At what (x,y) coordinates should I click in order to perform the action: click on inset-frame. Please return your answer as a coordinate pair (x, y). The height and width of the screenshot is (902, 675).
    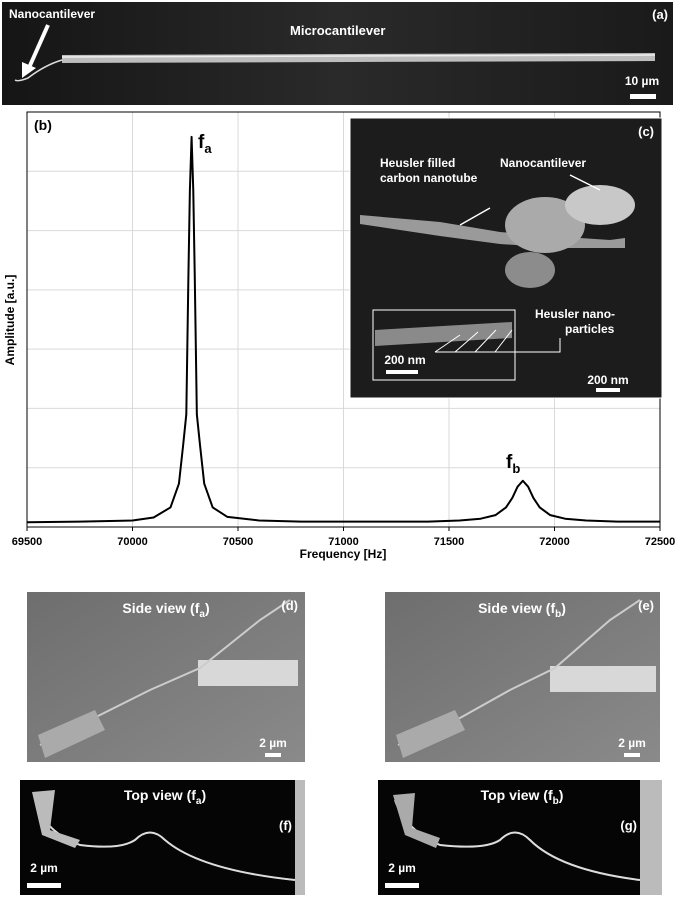
    Looking at the image, I should click on (444, 345).